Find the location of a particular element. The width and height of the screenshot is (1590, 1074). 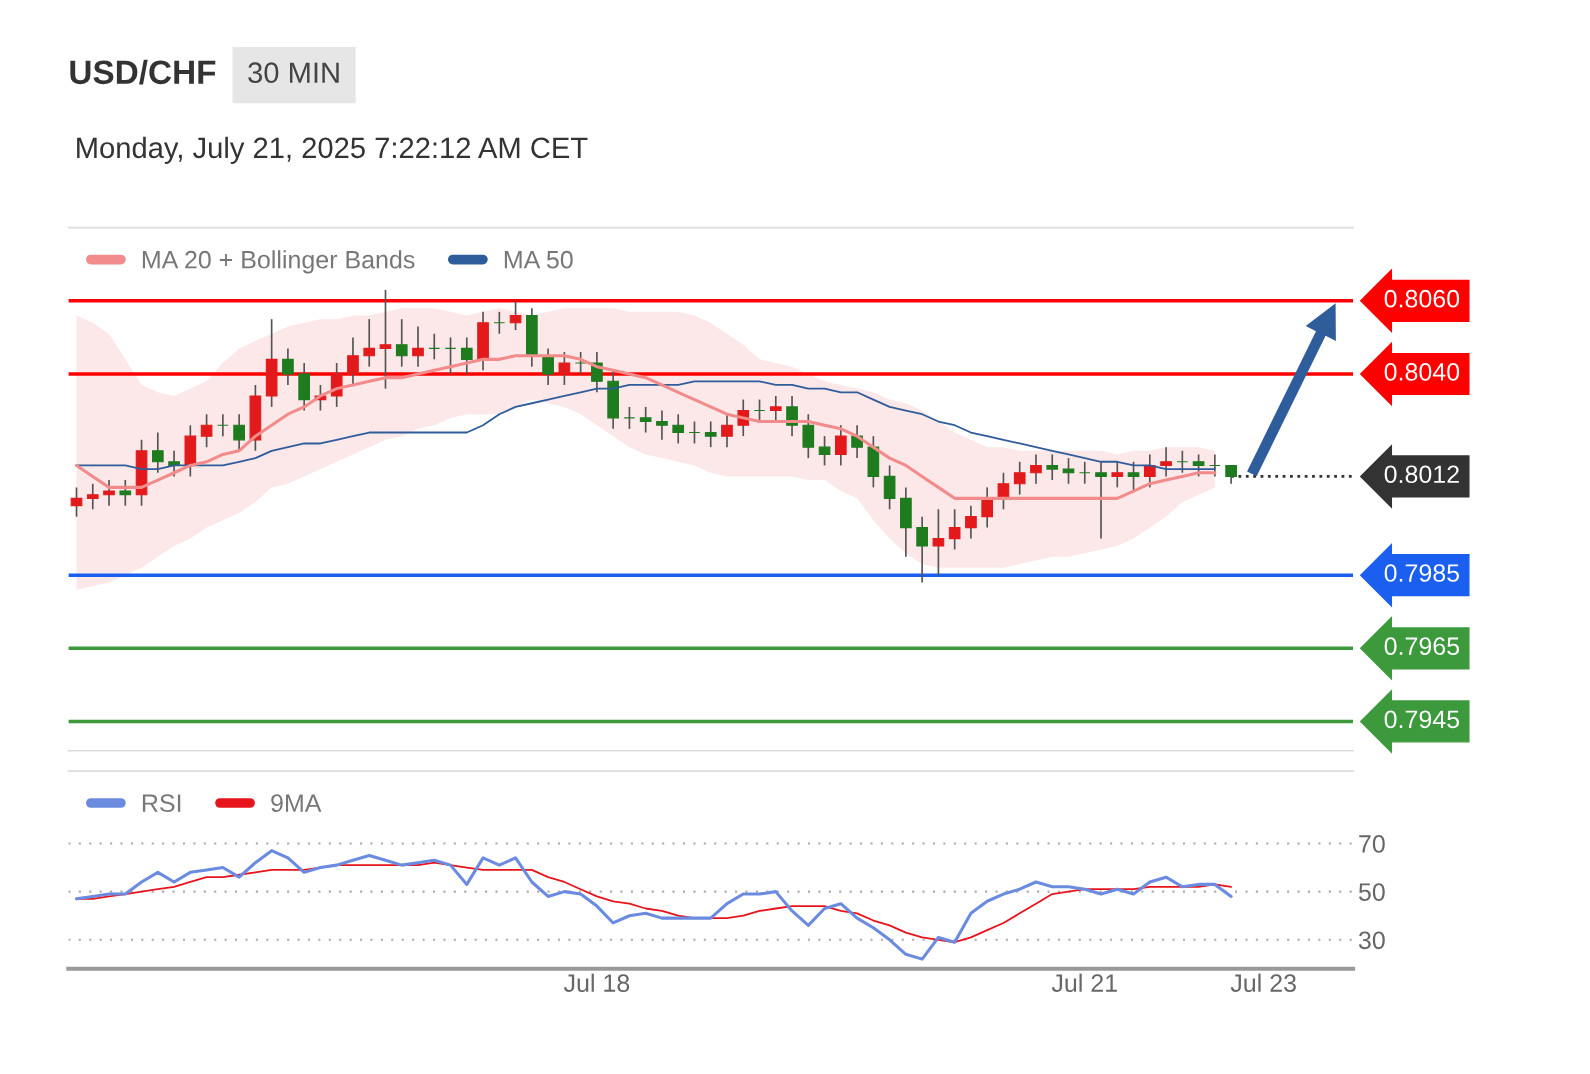

x-tick-label: Jul 23 is located at coordinates (1263, 982).